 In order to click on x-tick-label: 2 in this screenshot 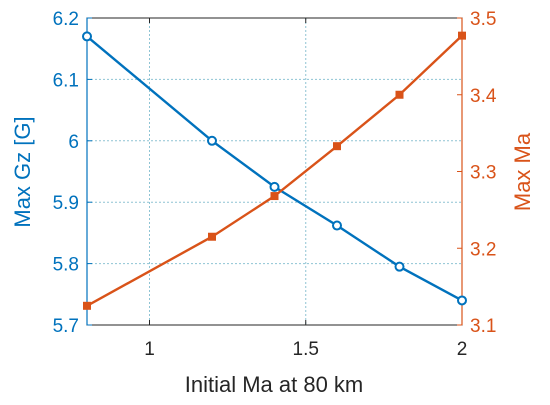, I will do `click(462, 349)`.